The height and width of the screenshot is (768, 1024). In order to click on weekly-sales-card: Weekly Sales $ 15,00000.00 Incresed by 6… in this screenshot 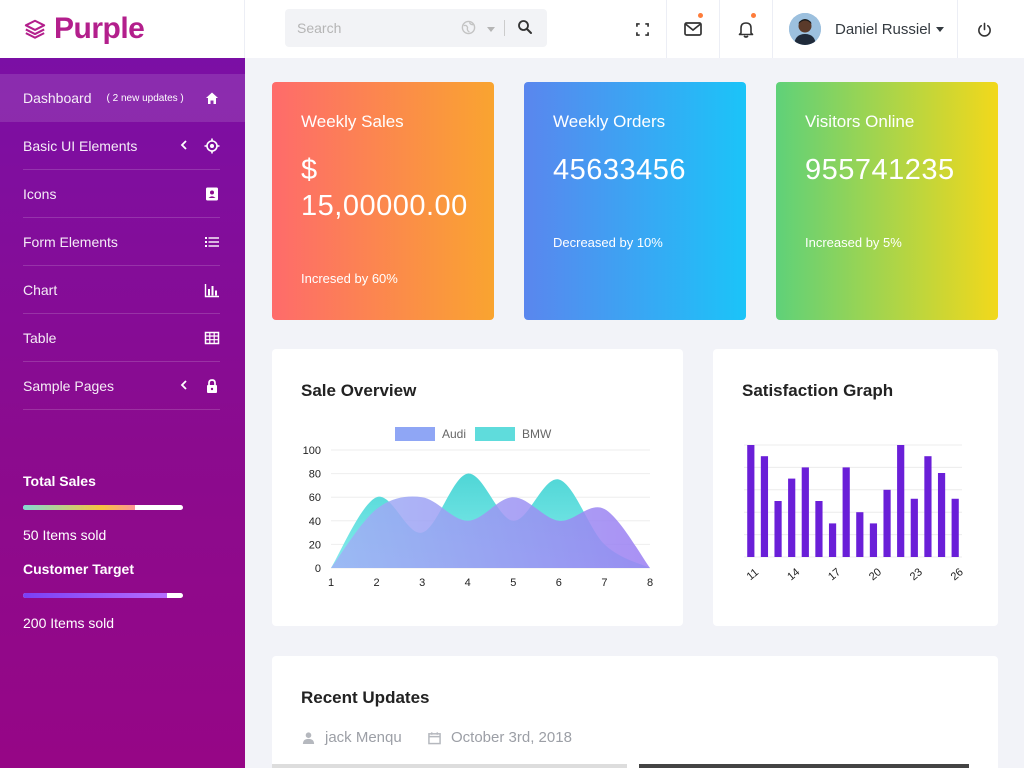, I will do `click(383, 201)`.